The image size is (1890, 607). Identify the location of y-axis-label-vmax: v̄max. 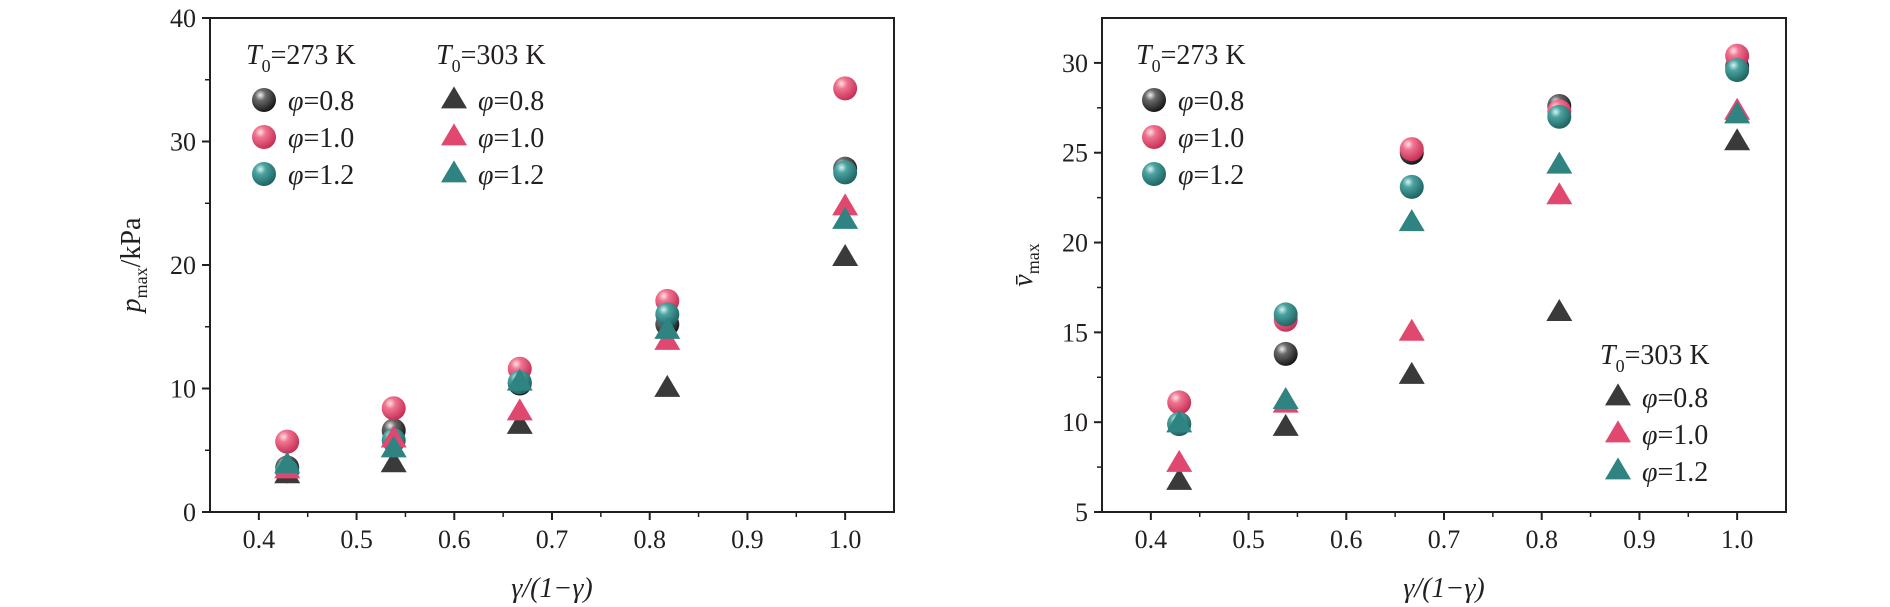
(1025, 264).